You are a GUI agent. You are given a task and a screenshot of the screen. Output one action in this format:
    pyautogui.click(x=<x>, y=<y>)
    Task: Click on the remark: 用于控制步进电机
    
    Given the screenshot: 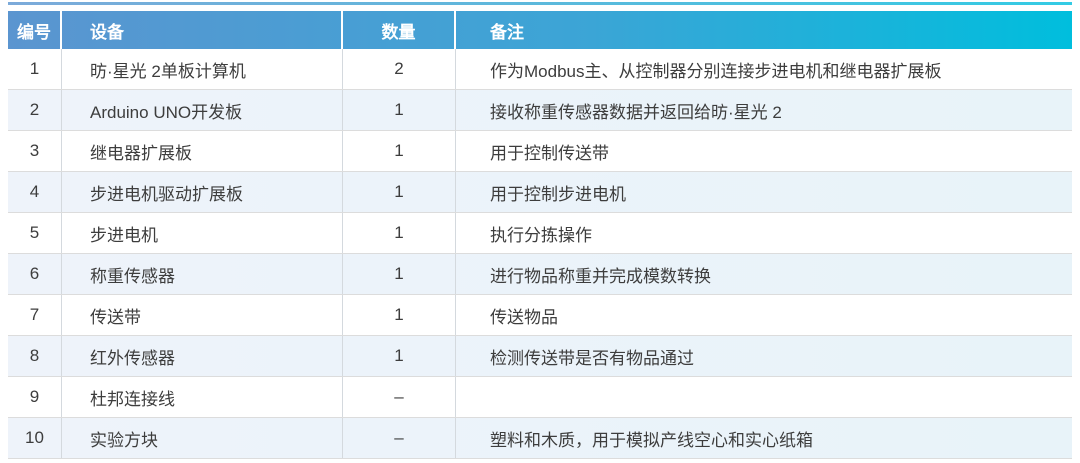 What is the action you would take?
    pyautogui.click(x=558, y=194)
    